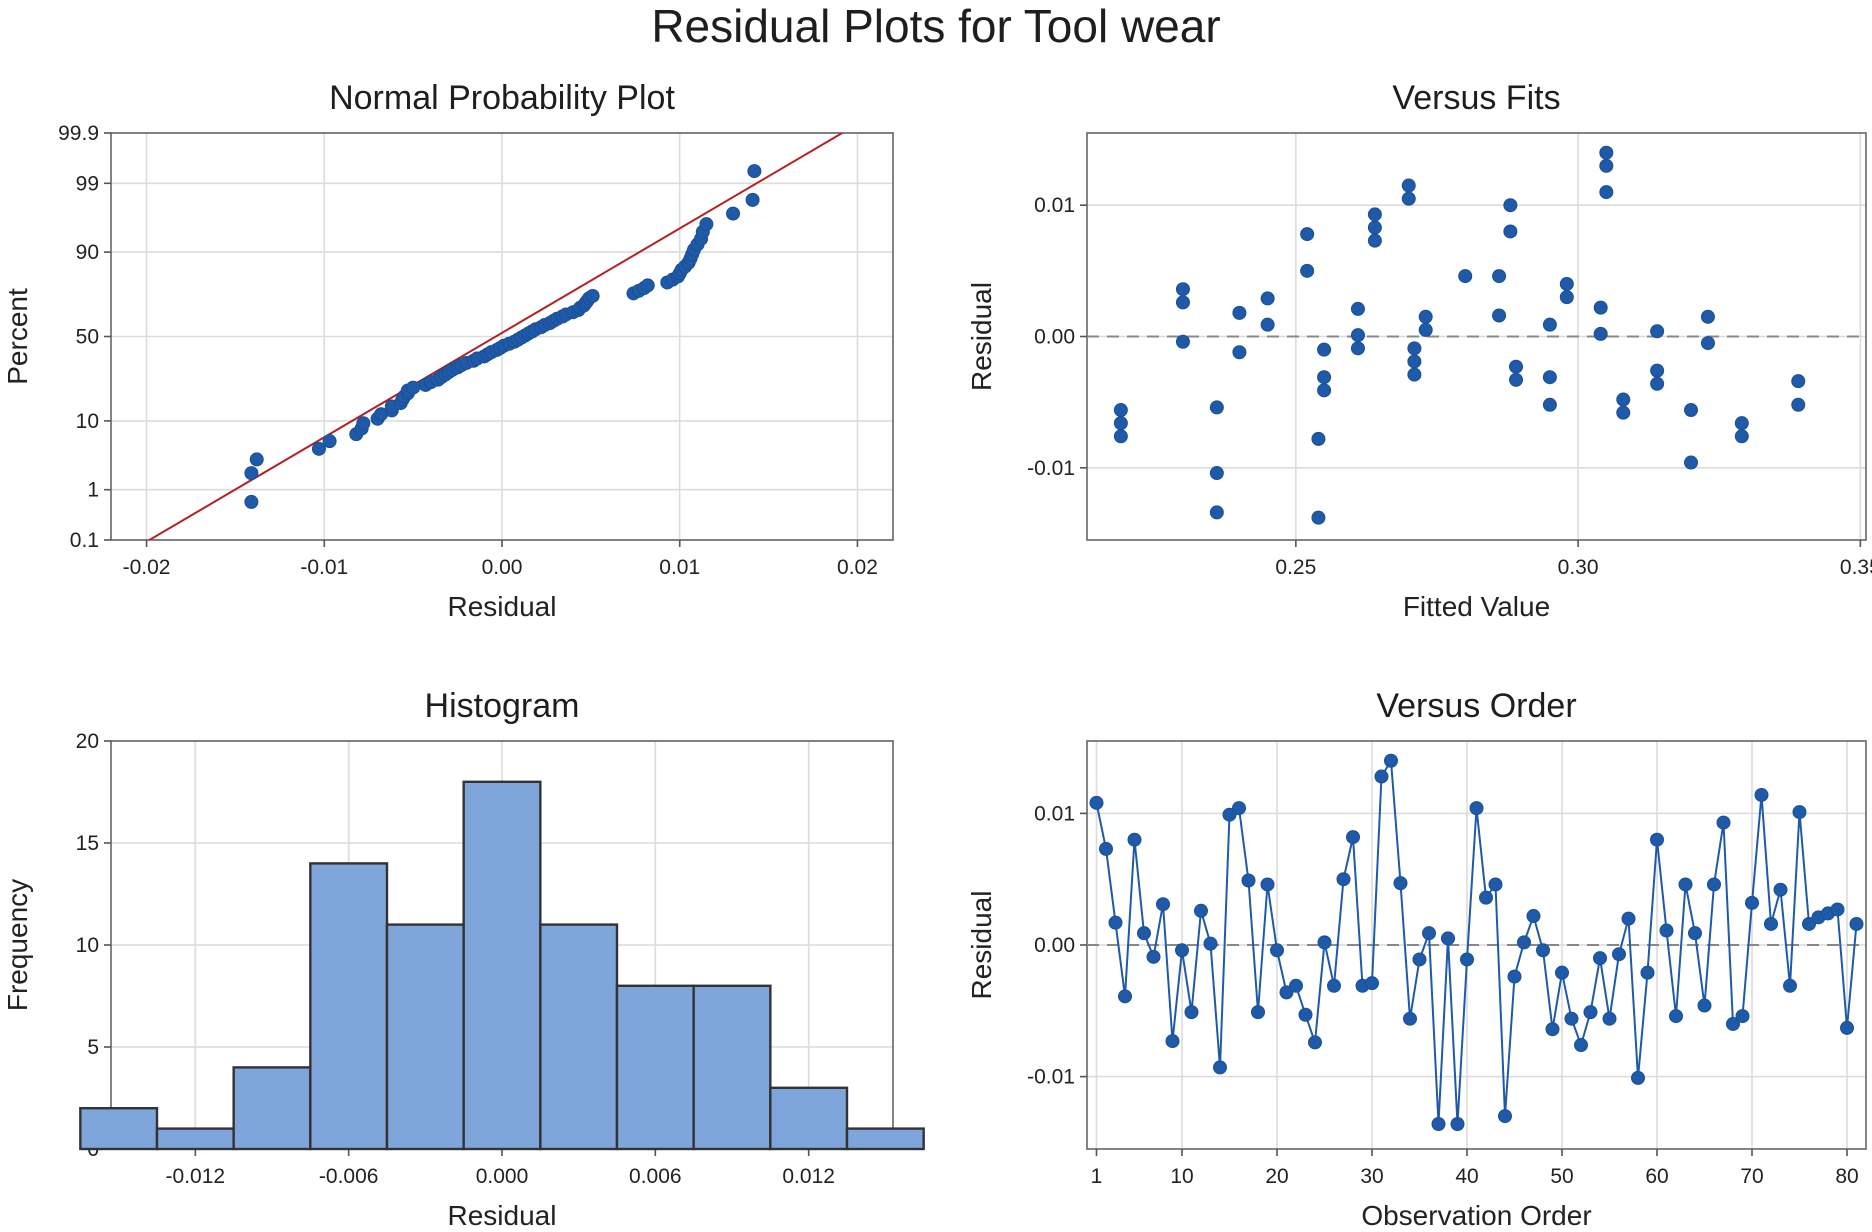 The height and width of the screenshot is (1232, 1872). What do you see at coordinates (1578, 567) in the screenshot?
I see `fits-xtick-label: 0.30` at bounding box center [1578, 567].